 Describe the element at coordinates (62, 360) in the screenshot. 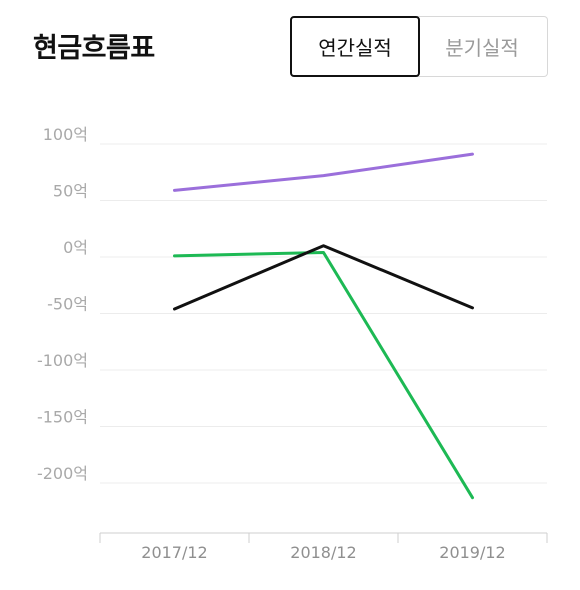

I see `y-tick-label: -100억` at that location.